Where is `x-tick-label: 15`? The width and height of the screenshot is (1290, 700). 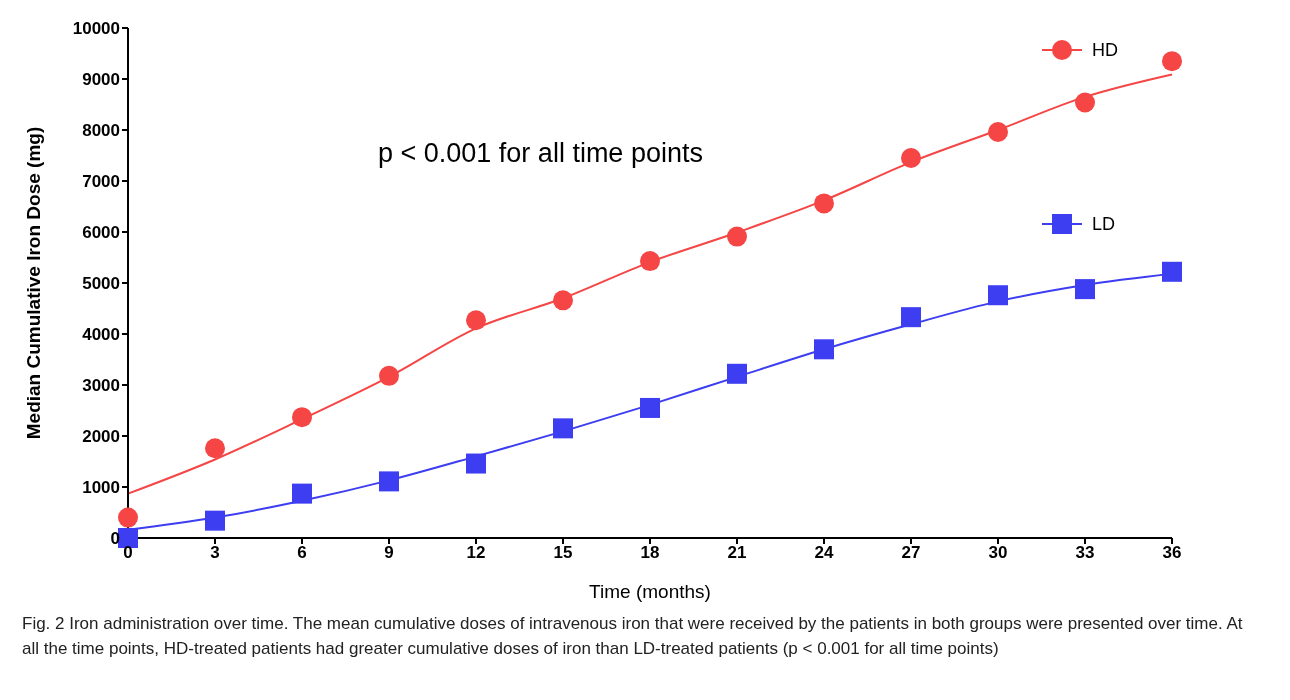
x-tick-label: 15 is located at coordinates (563, 553).